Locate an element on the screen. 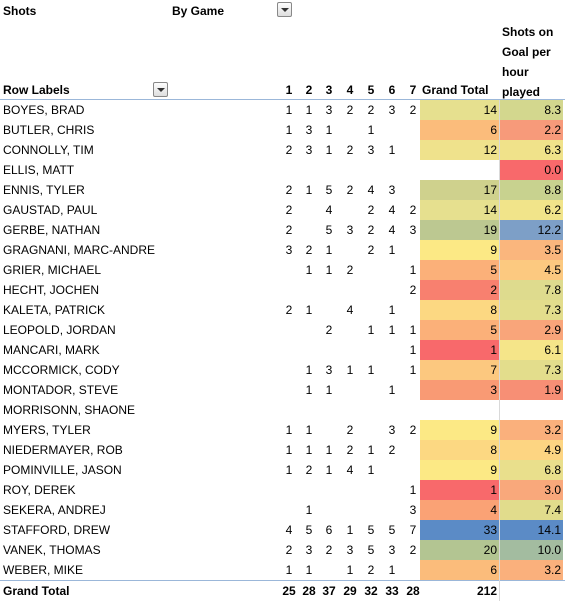 The height and width of the screenshot is (602, 565). player-name: BUTLER, CHRIS is located at coordinates (48, 130).